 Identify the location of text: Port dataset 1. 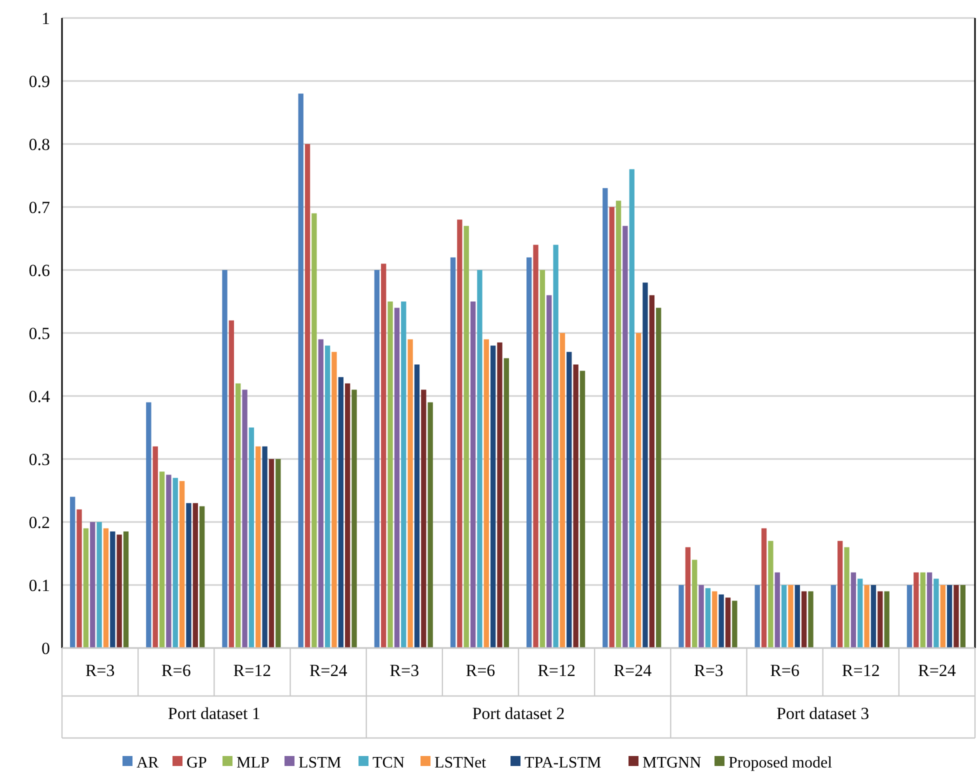
(214, 713).